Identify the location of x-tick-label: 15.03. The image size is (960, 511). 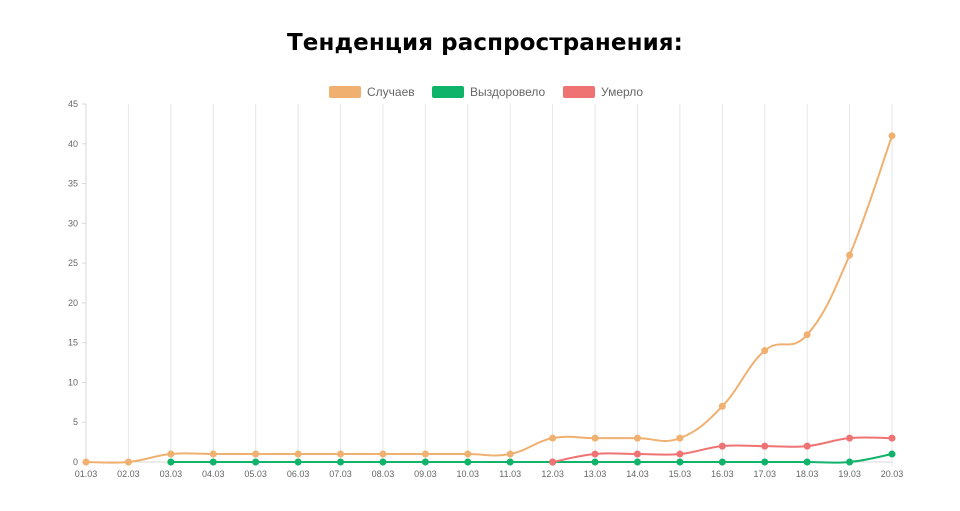
(680, 474).